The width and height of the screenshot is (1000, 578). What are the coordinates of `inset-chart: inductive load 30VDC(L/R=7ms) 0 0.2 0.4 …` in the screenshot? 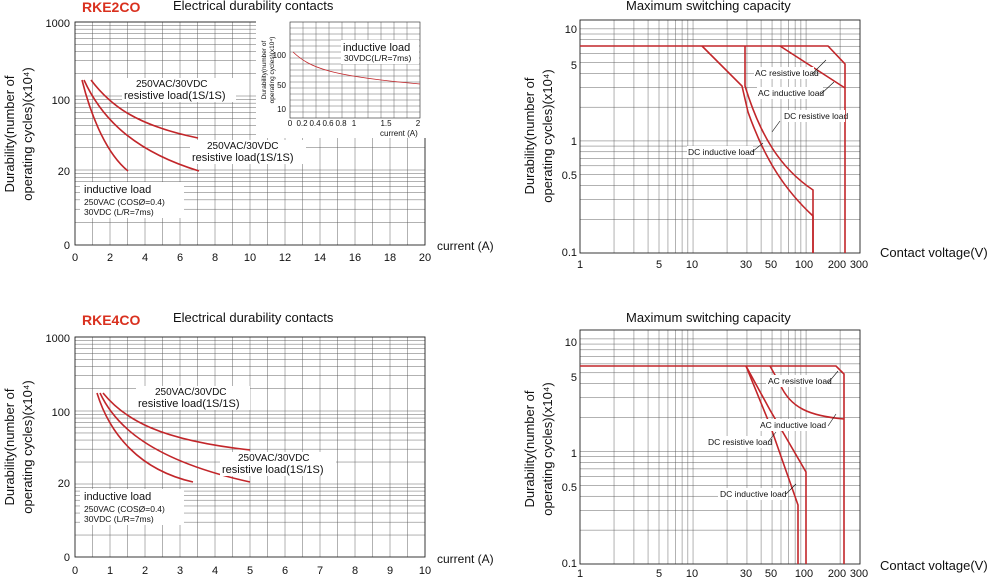 It's located at (341, 79).